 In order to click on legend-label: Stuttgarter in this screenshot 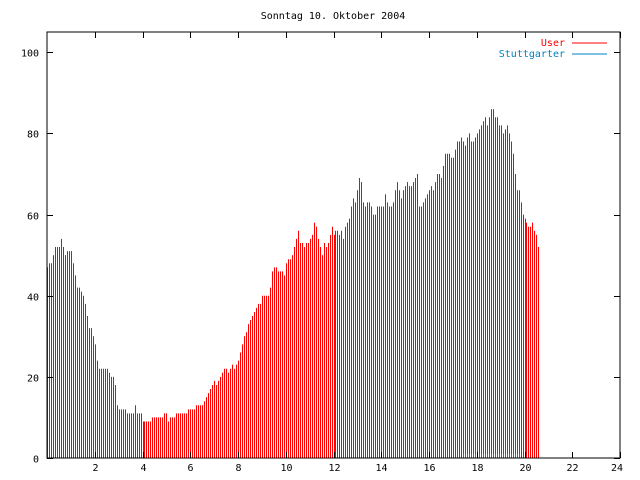, I will do `click(532, 54)`.